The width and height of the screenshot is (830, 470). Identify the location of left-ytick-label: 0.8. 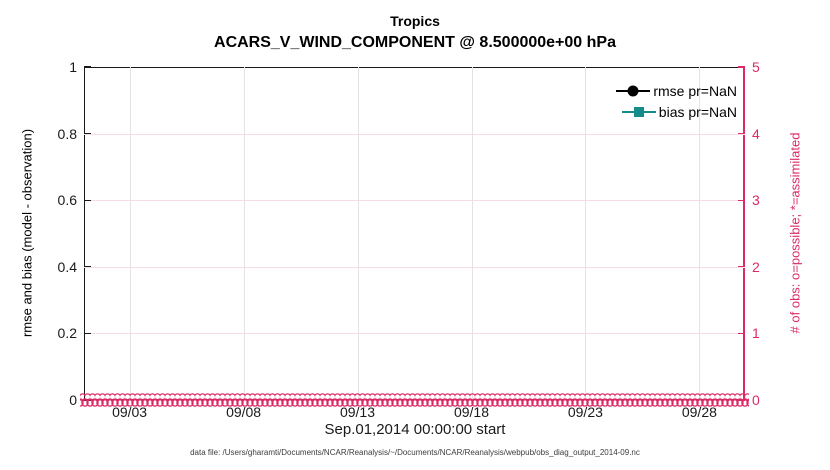
(67, 133).